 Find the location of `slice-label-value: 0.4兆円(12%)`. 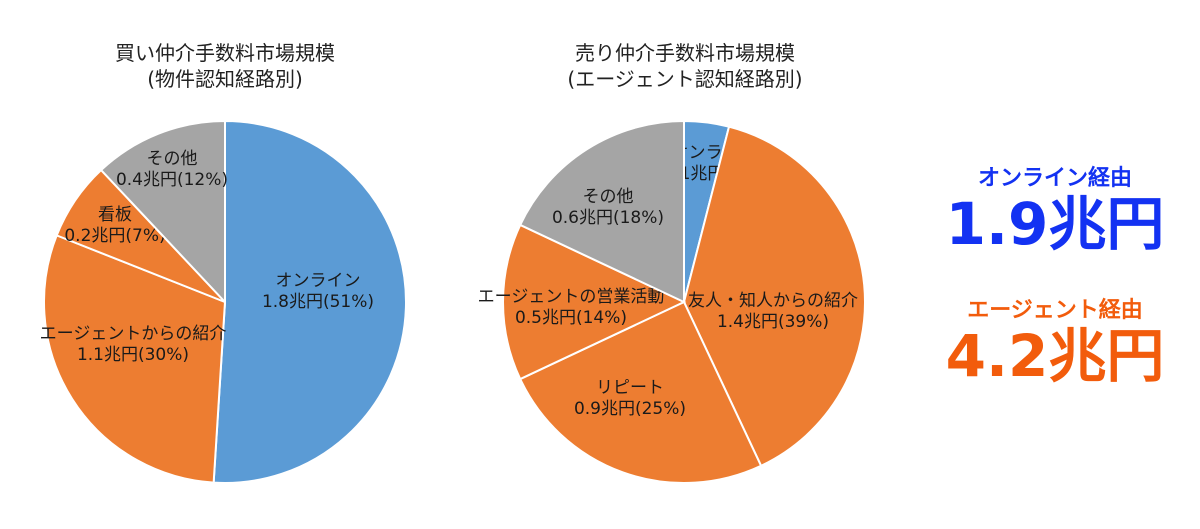

slice-label-value: 0.4兆円(12%) is located at coordinates (172, 180).